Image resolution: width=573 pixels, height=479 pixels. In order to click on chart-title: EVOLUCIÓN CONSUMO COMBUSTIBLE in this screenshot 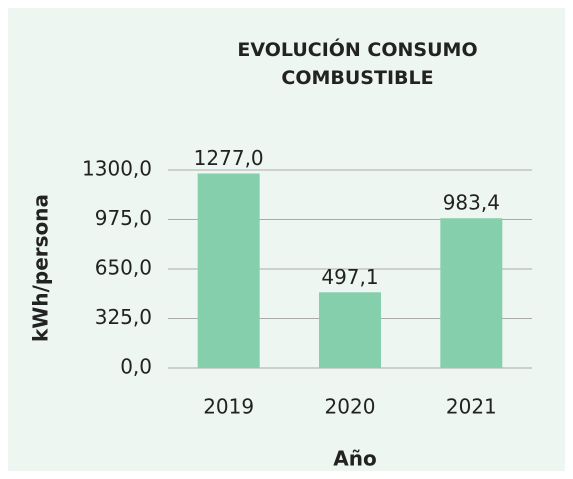, I will do `click(357, 64)`.